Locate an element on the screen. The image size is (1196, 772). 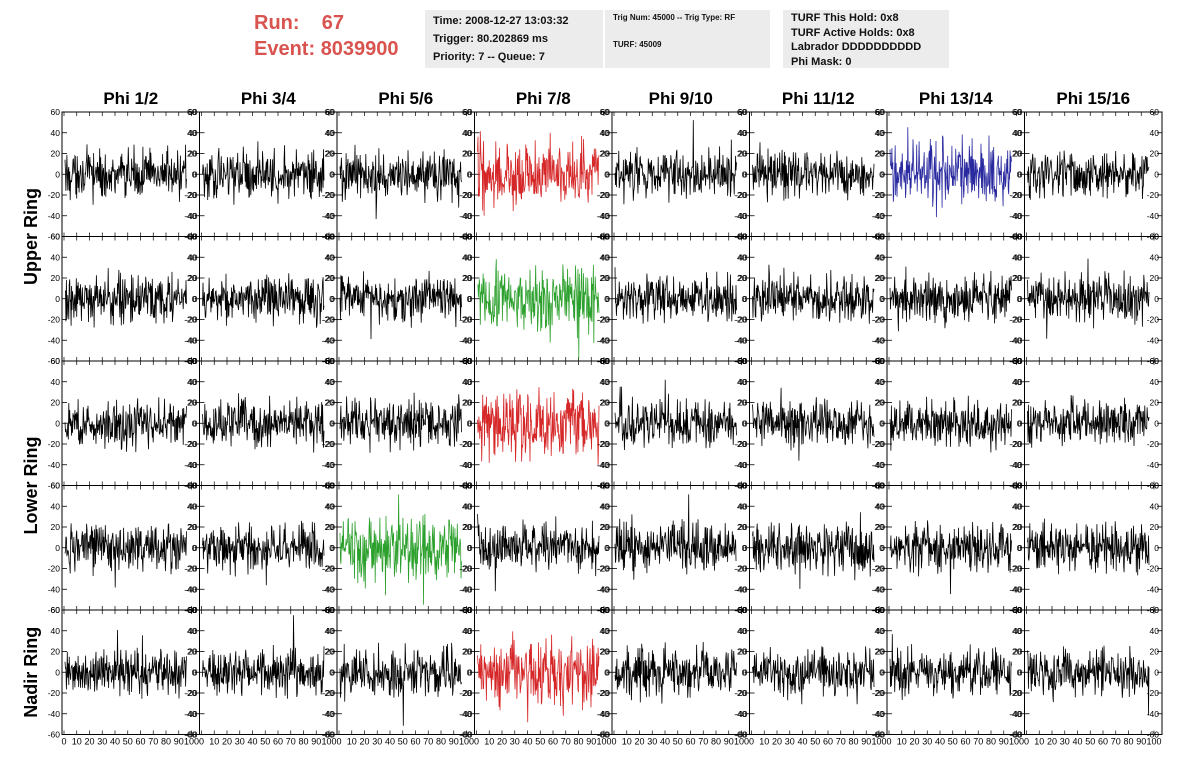
phi-mask-text: Phi Mask: 0 is located at coordinates (821, 61).